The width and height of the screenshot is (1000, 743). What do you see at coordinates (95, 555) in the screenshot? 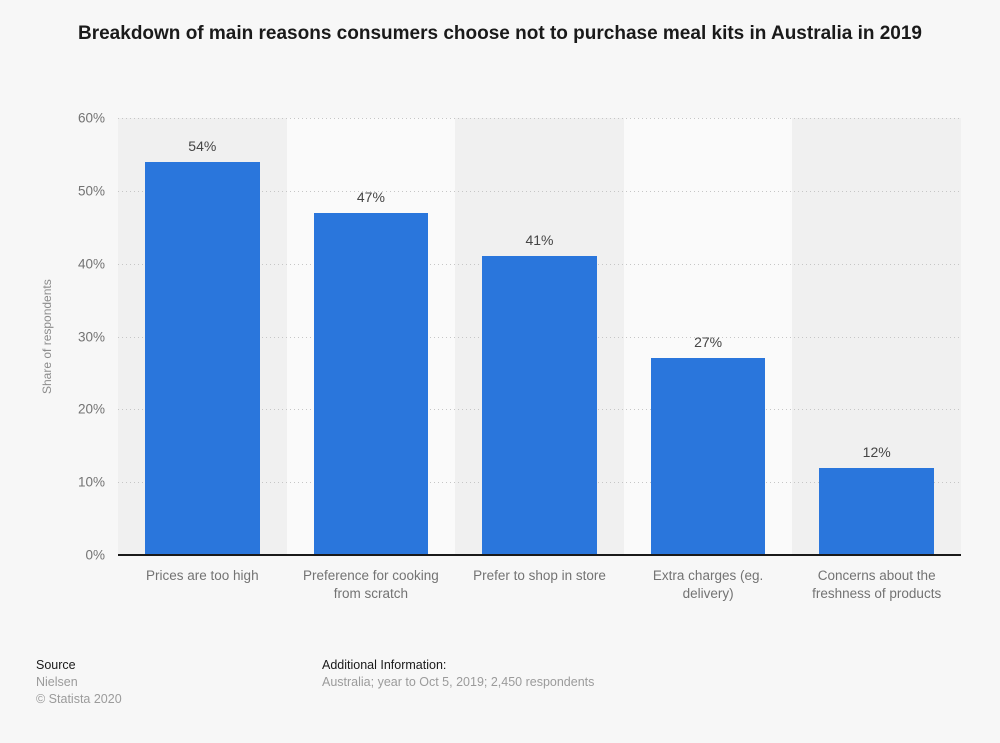
I see `y-tick-label-0: 0%` at bounding box center [95, 555].